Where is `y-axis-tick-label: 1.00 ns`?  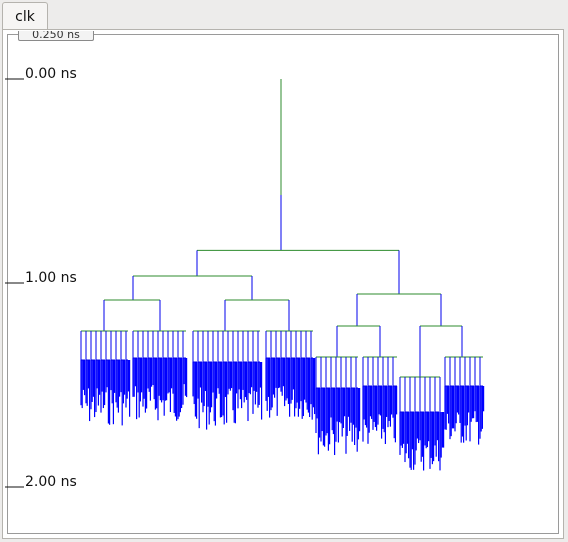
y-axis-tick-label: 1.00 ns is located at coordinates (51, 278).